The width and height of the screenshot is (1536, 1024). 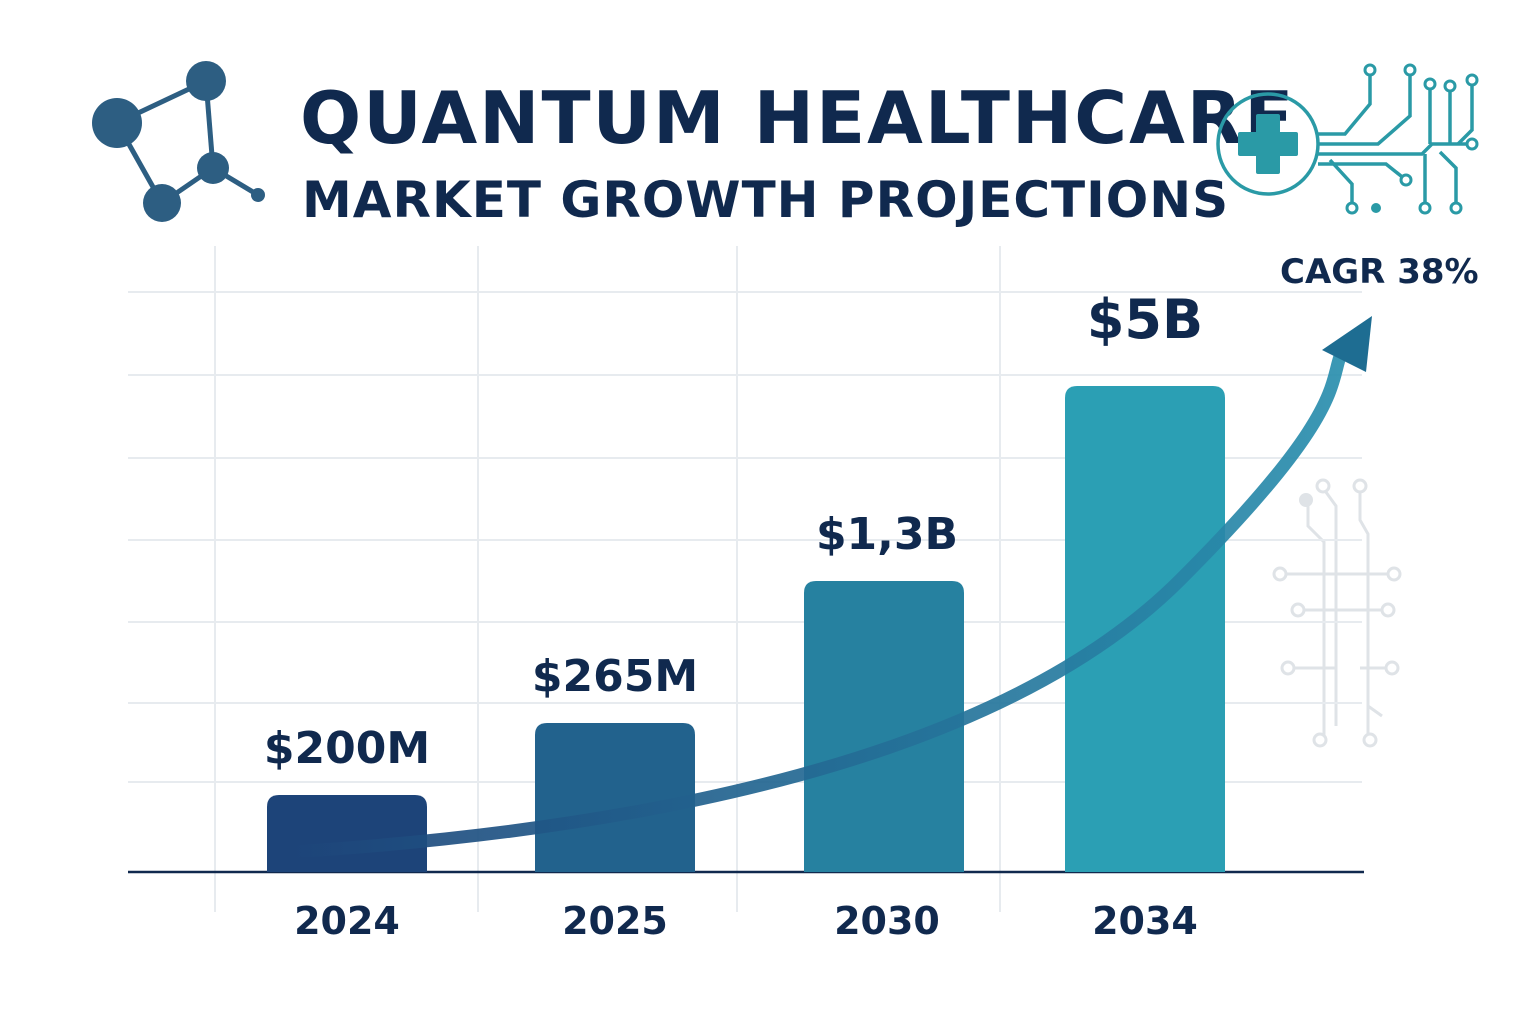 What do you see at coordinates (1145, 629) in the screenshot?
I see `bar-2034` at bounding box center [1145, 629].